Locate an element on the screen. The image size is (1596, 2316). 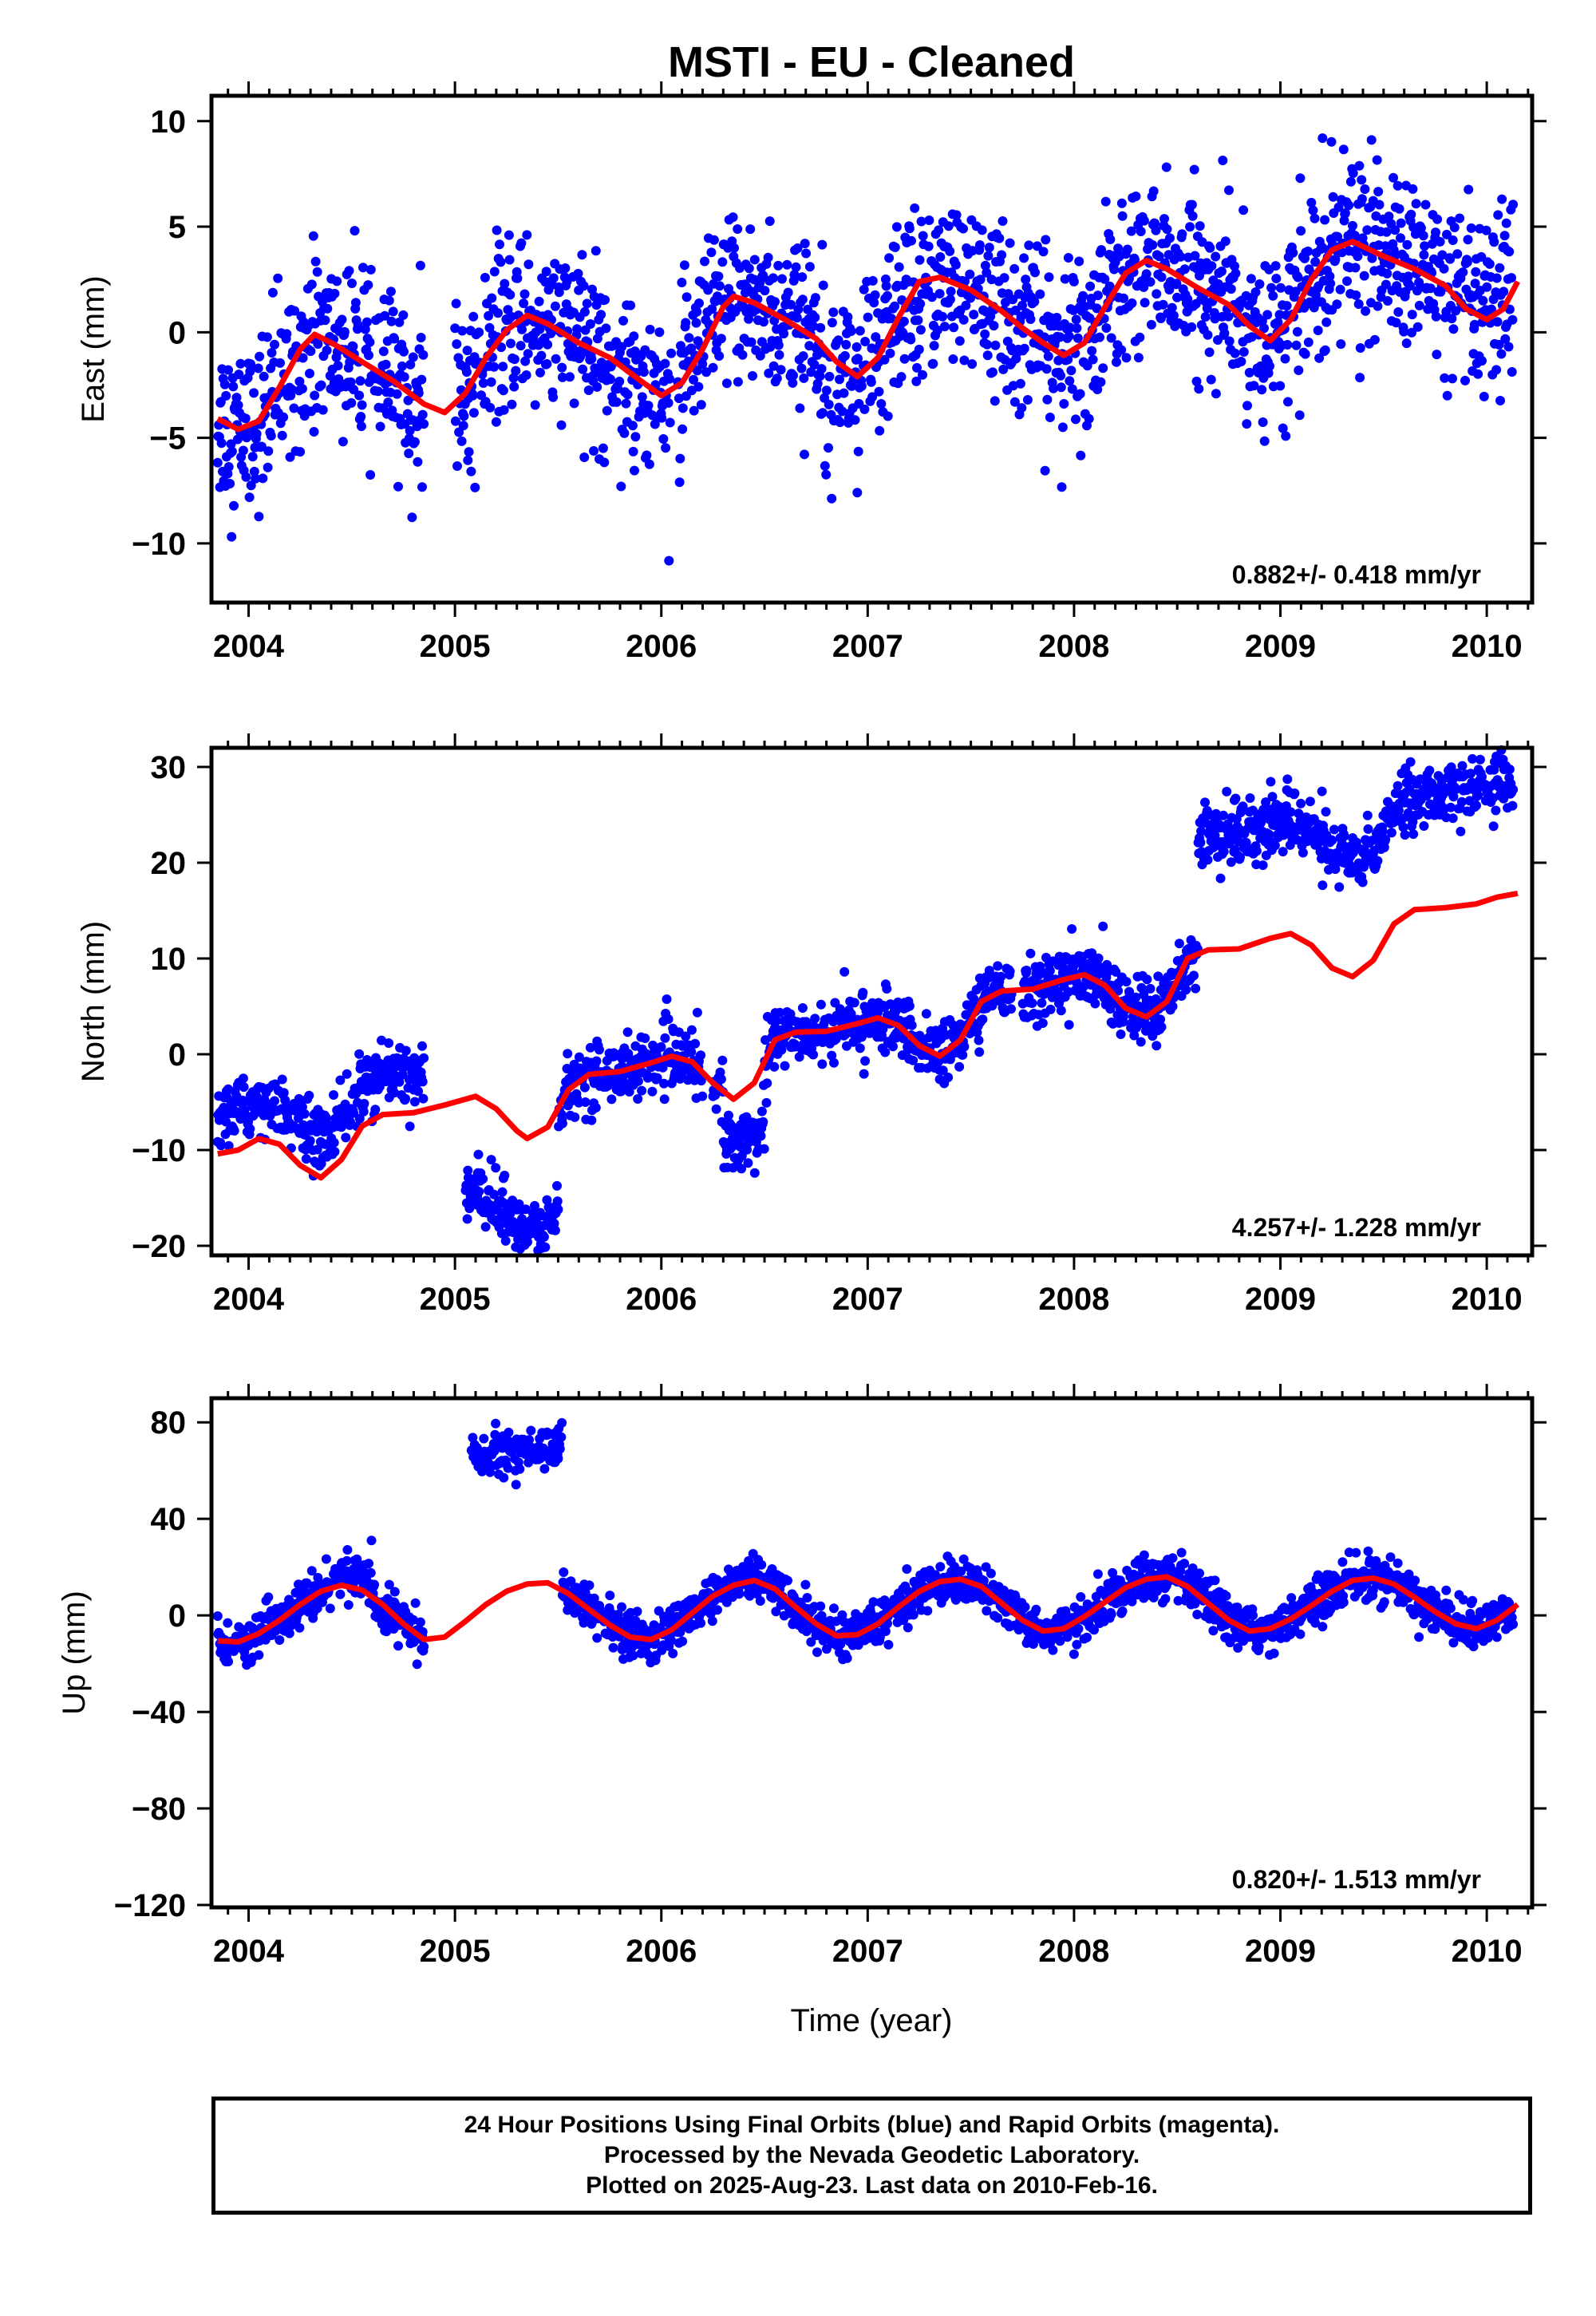
north-x-tick-label: 2004 is located at coordinates (249, 1299).